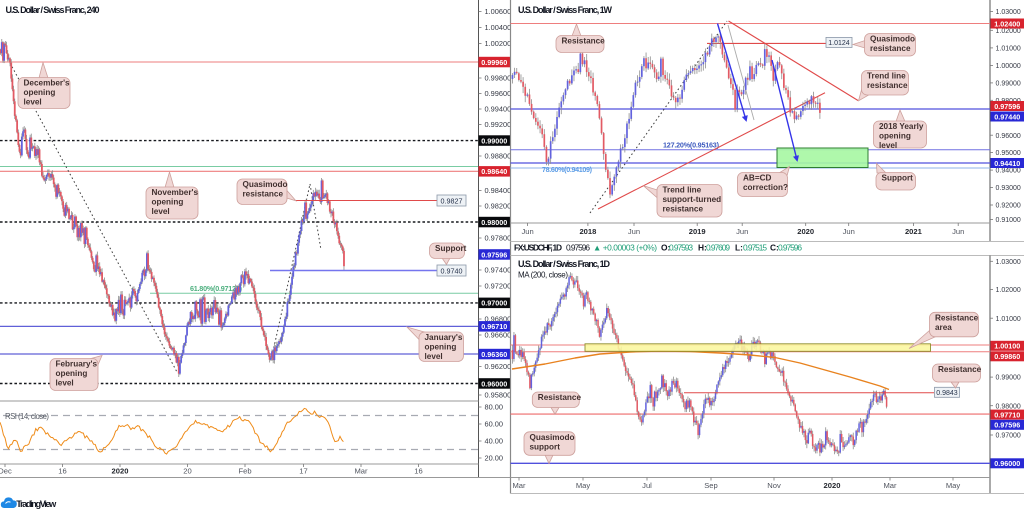  Describe the element at coordinates (1008, 262) in the screenshot. I see `svg-text: 1.03000` at that location.